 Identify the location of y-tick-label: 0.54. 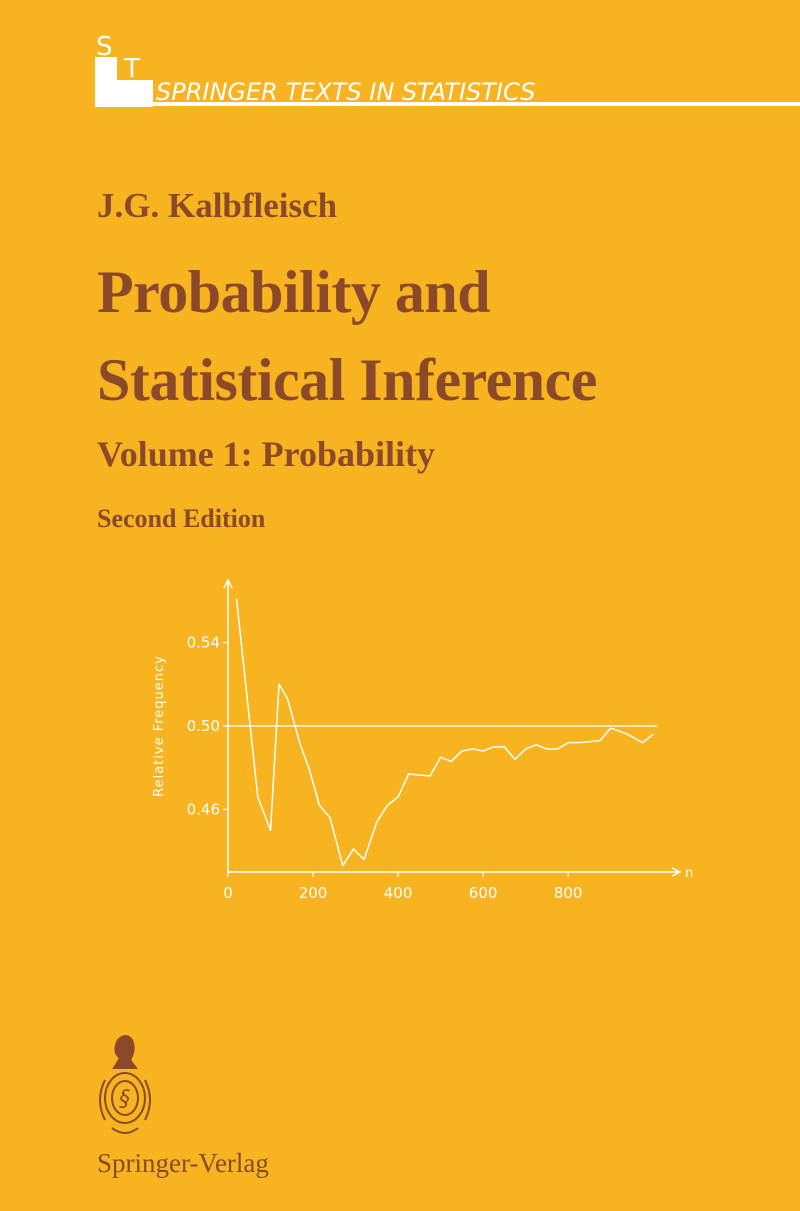
(203, 643).